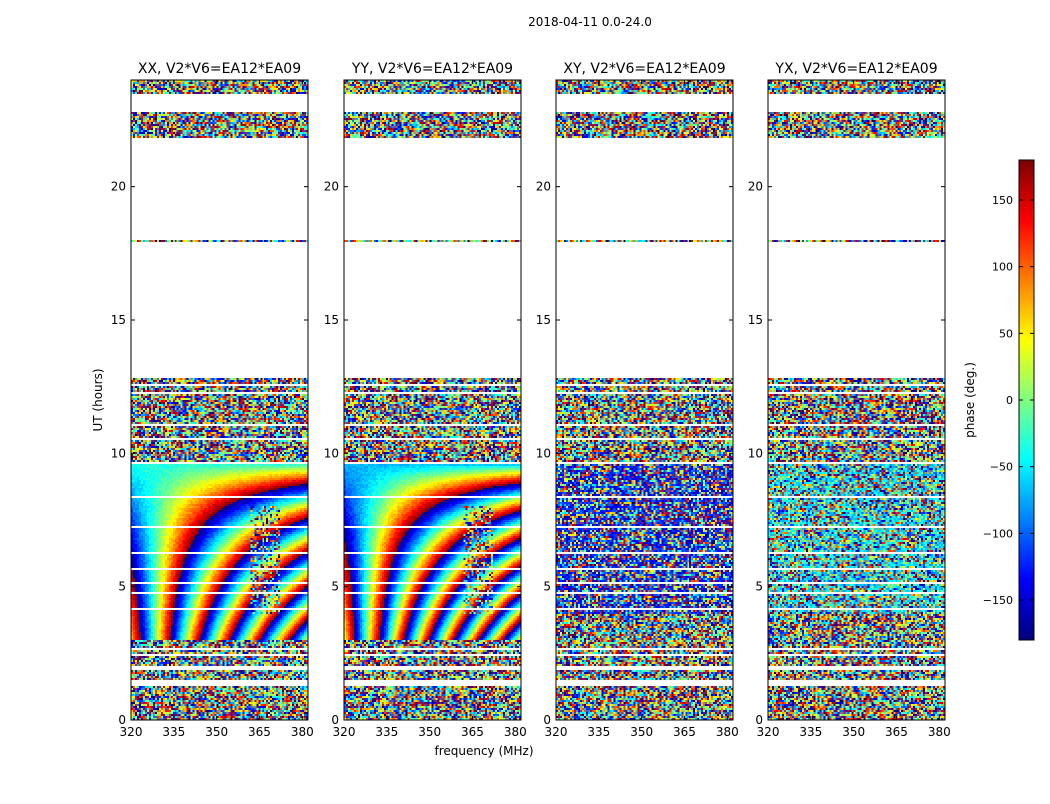 The height and width of the screenshot is (804, 1050). I want to click on heatmap-yy, so click(432, 400).